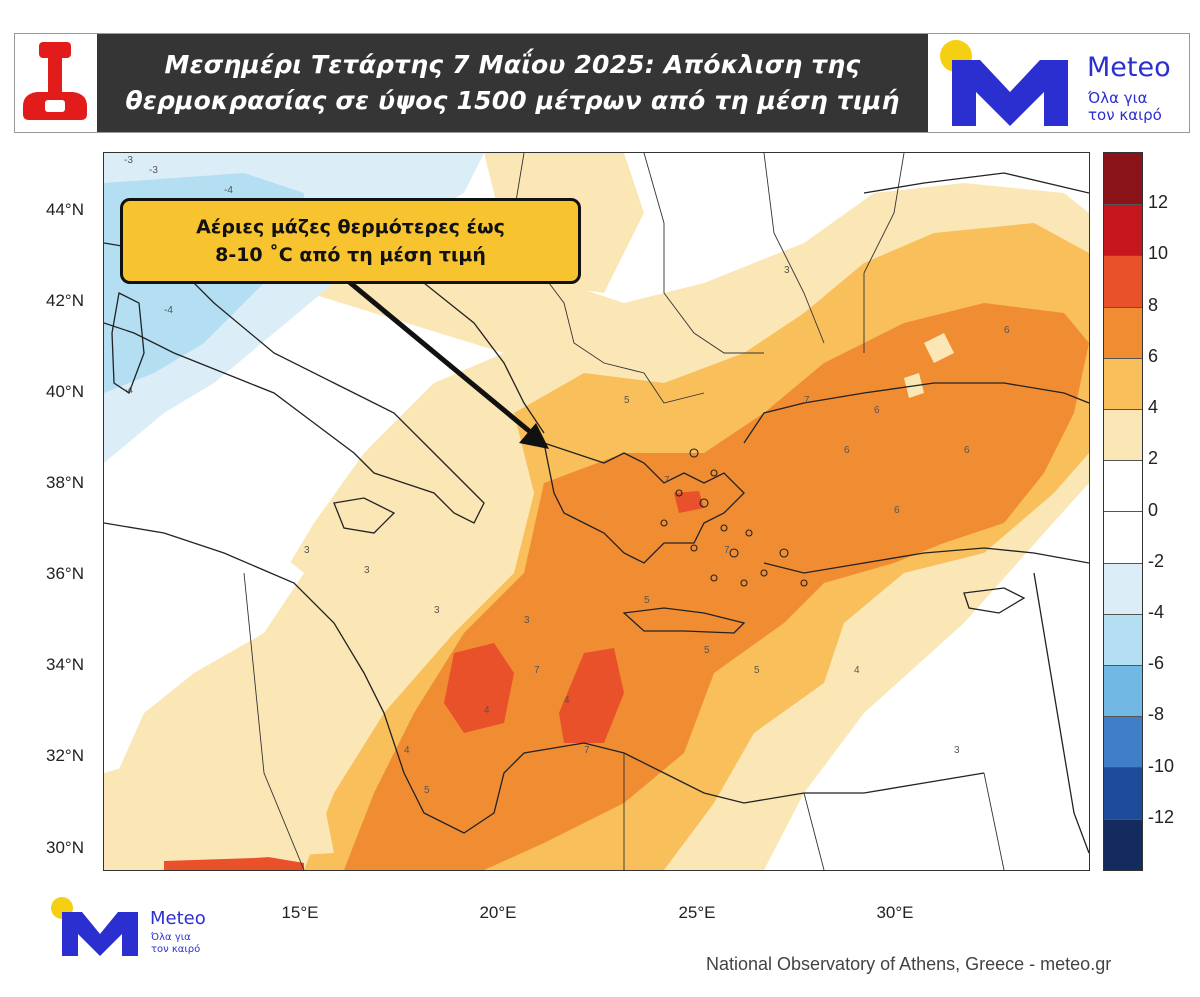 The height and width of the screenshot is (997, 1200). I want to click on levant-coast, so click(1061, 713).